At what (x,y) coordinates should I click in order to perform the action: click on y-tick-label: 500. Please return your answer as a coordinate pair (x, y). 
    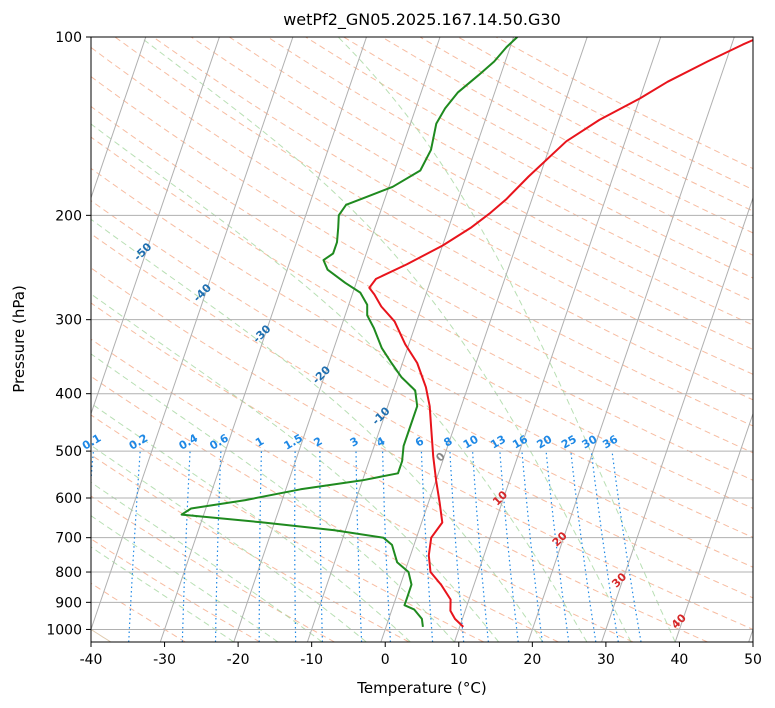
    Looking at the image, I should click on (68, 452).